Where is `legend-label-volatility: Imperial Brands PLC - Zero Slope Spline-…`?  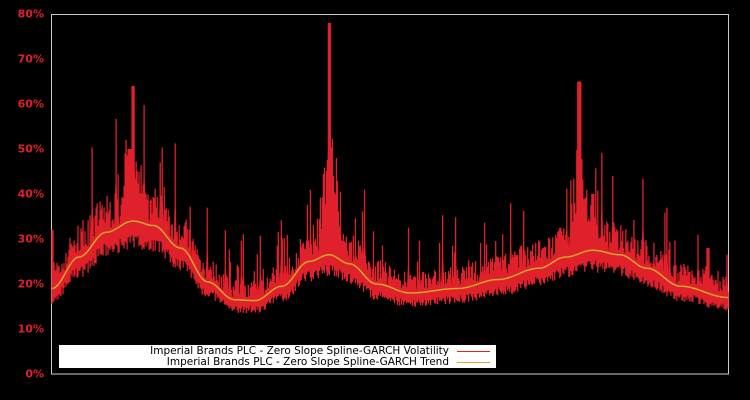
legend-label-volatility: Imperial Brands PLC - Zero Slope Spline-… is located at coordinates (299, 351).